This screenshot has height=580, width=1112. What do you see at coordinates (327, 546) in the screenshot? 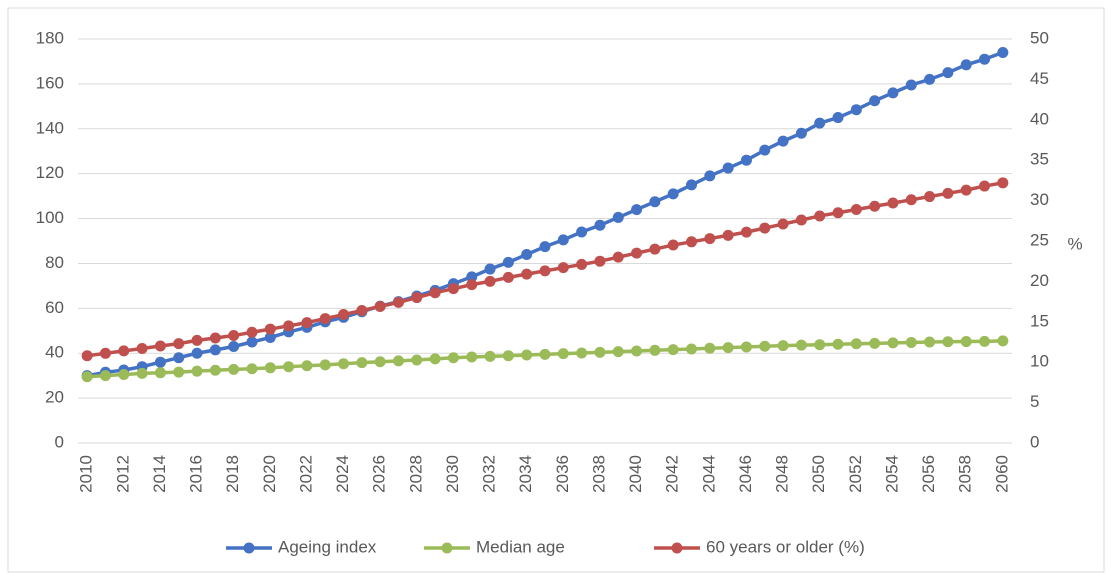
I see `legend-label: Ageing index` at bounding box center [327, 546].